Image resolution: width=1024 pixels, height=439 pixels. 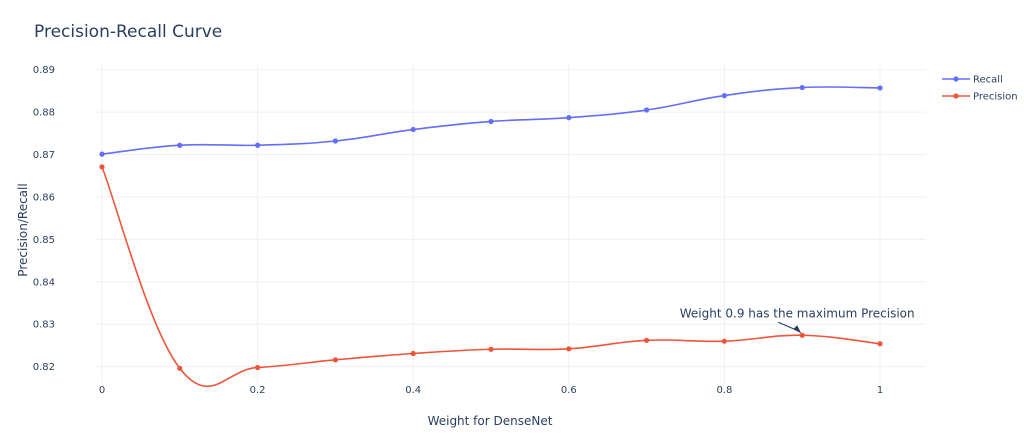 I want to click on y-tick-label: 0.83, so click(x=44, y=325).